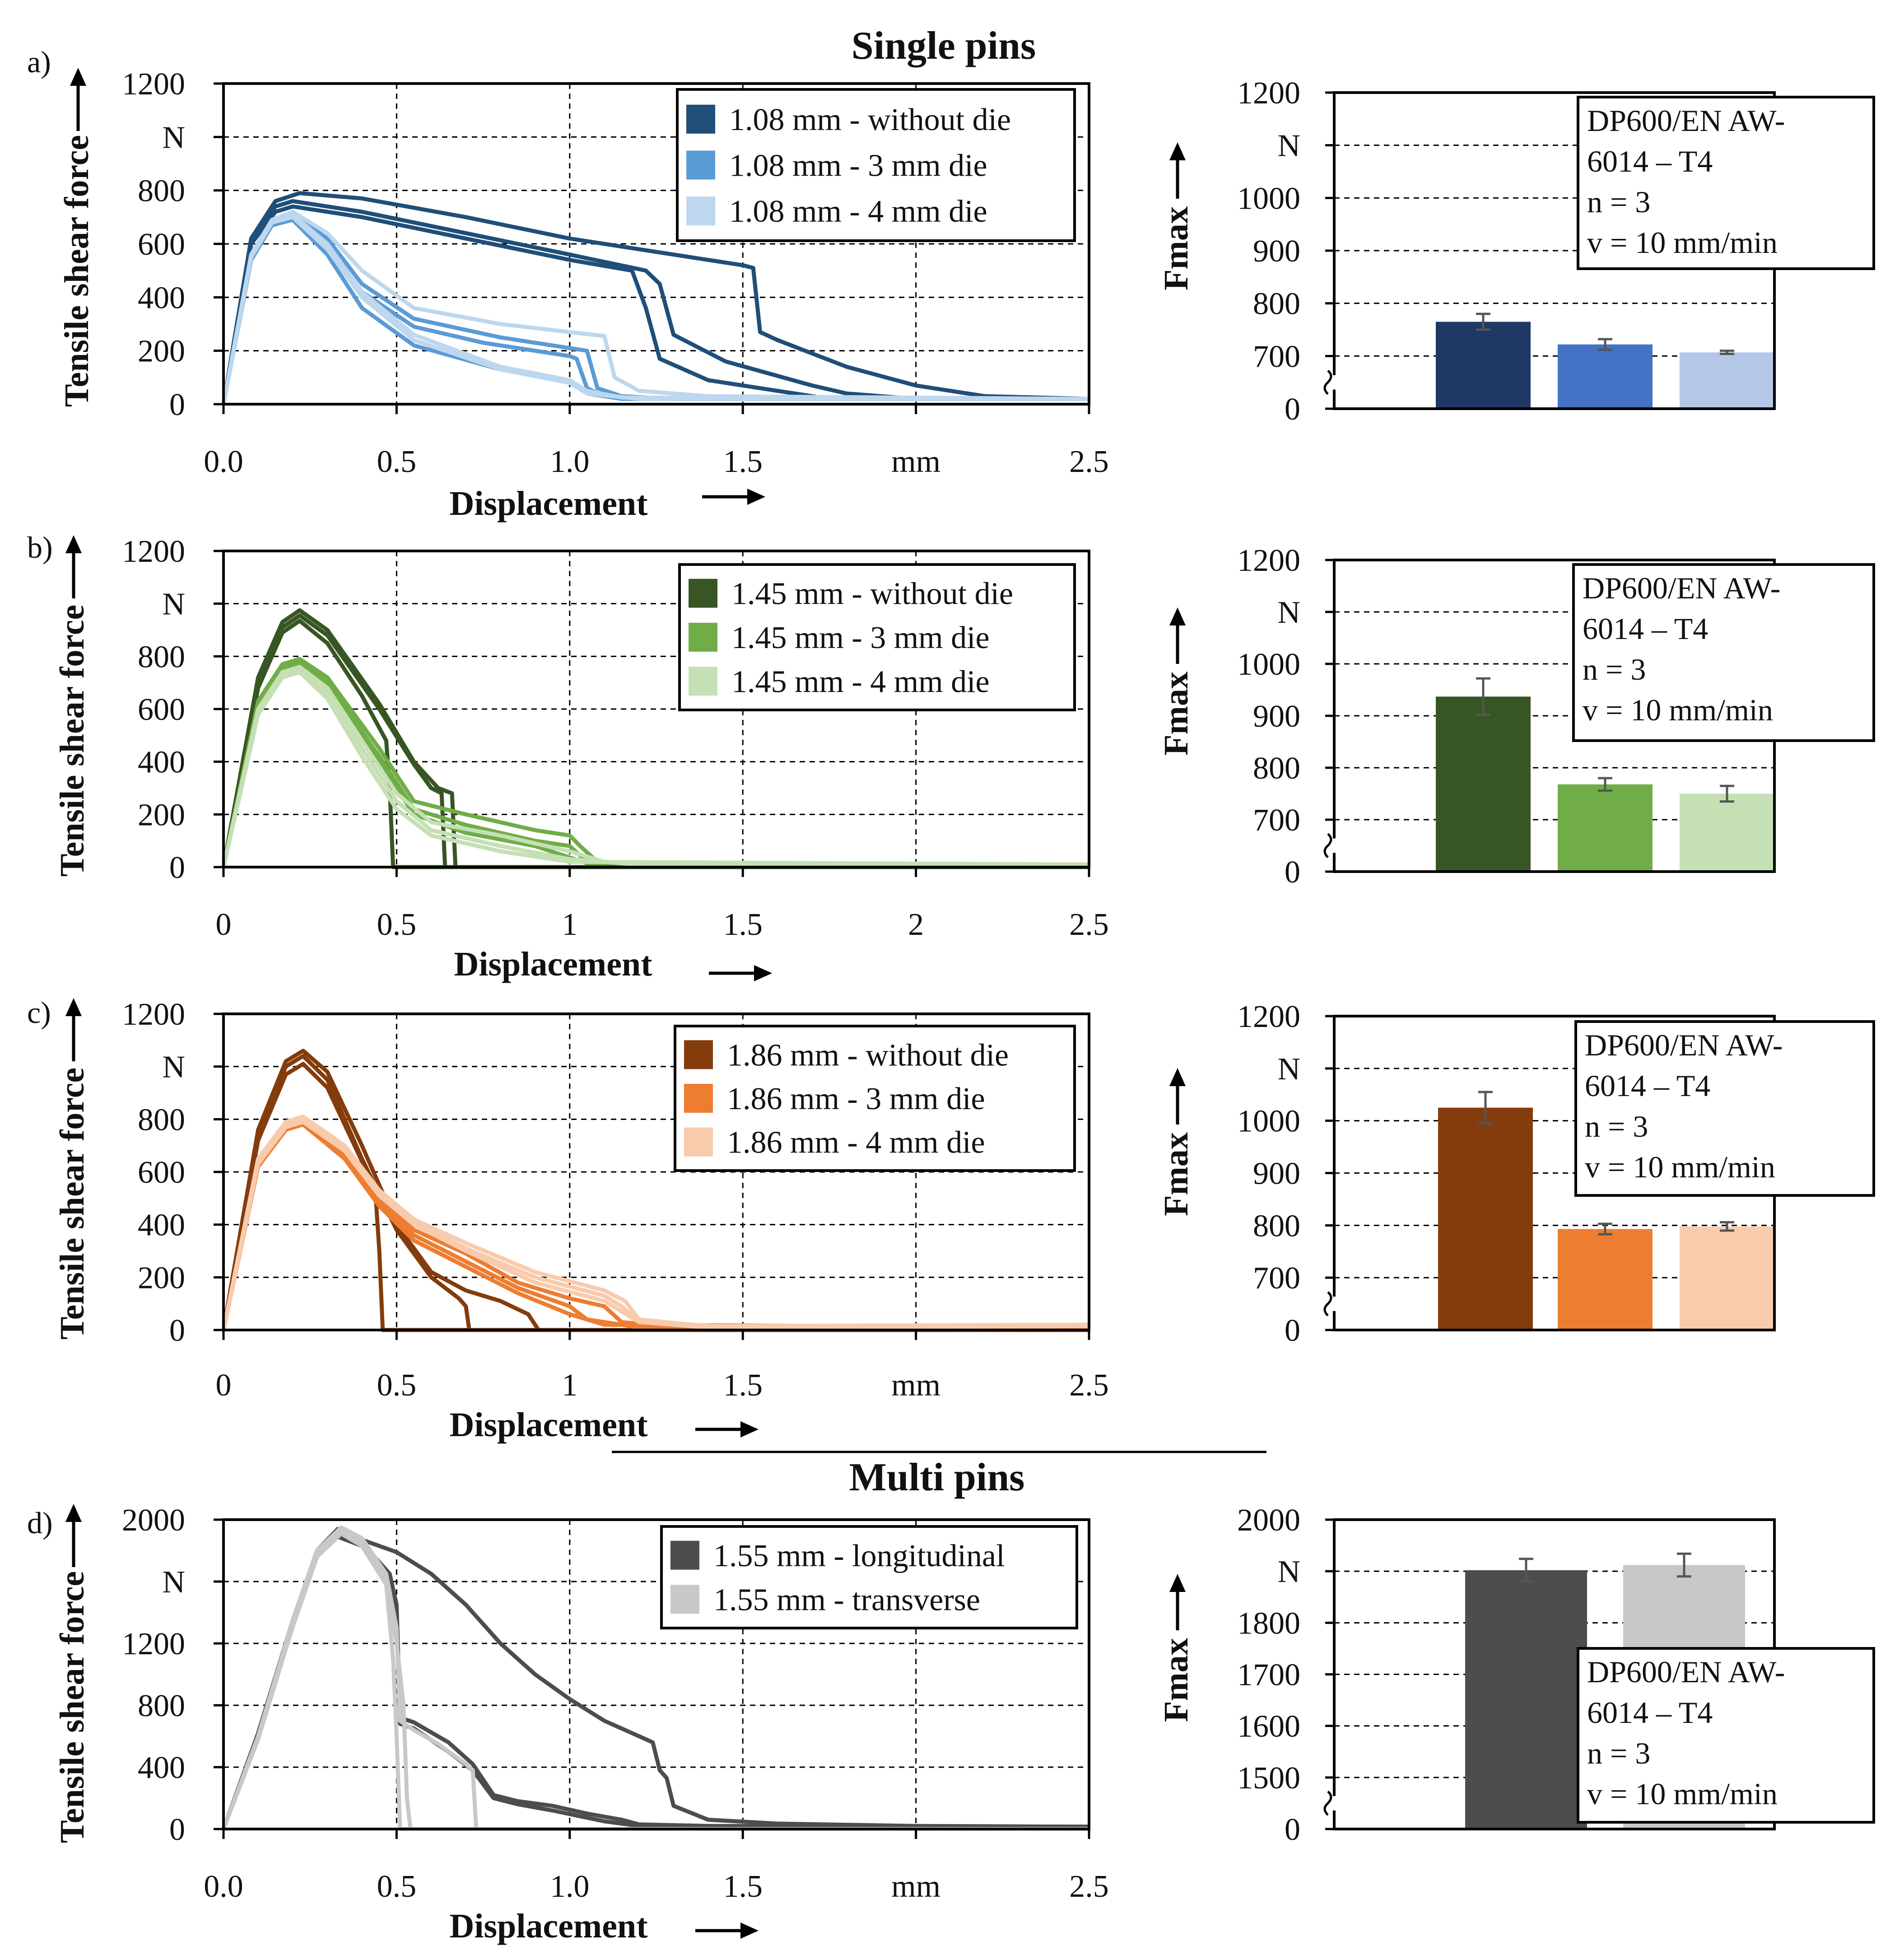 The height and width of the screenshot is (1960, 1904). Describe the element at coordinates (569, 1385) in the screenshot. I see `tick-label-x: 1` at that location.